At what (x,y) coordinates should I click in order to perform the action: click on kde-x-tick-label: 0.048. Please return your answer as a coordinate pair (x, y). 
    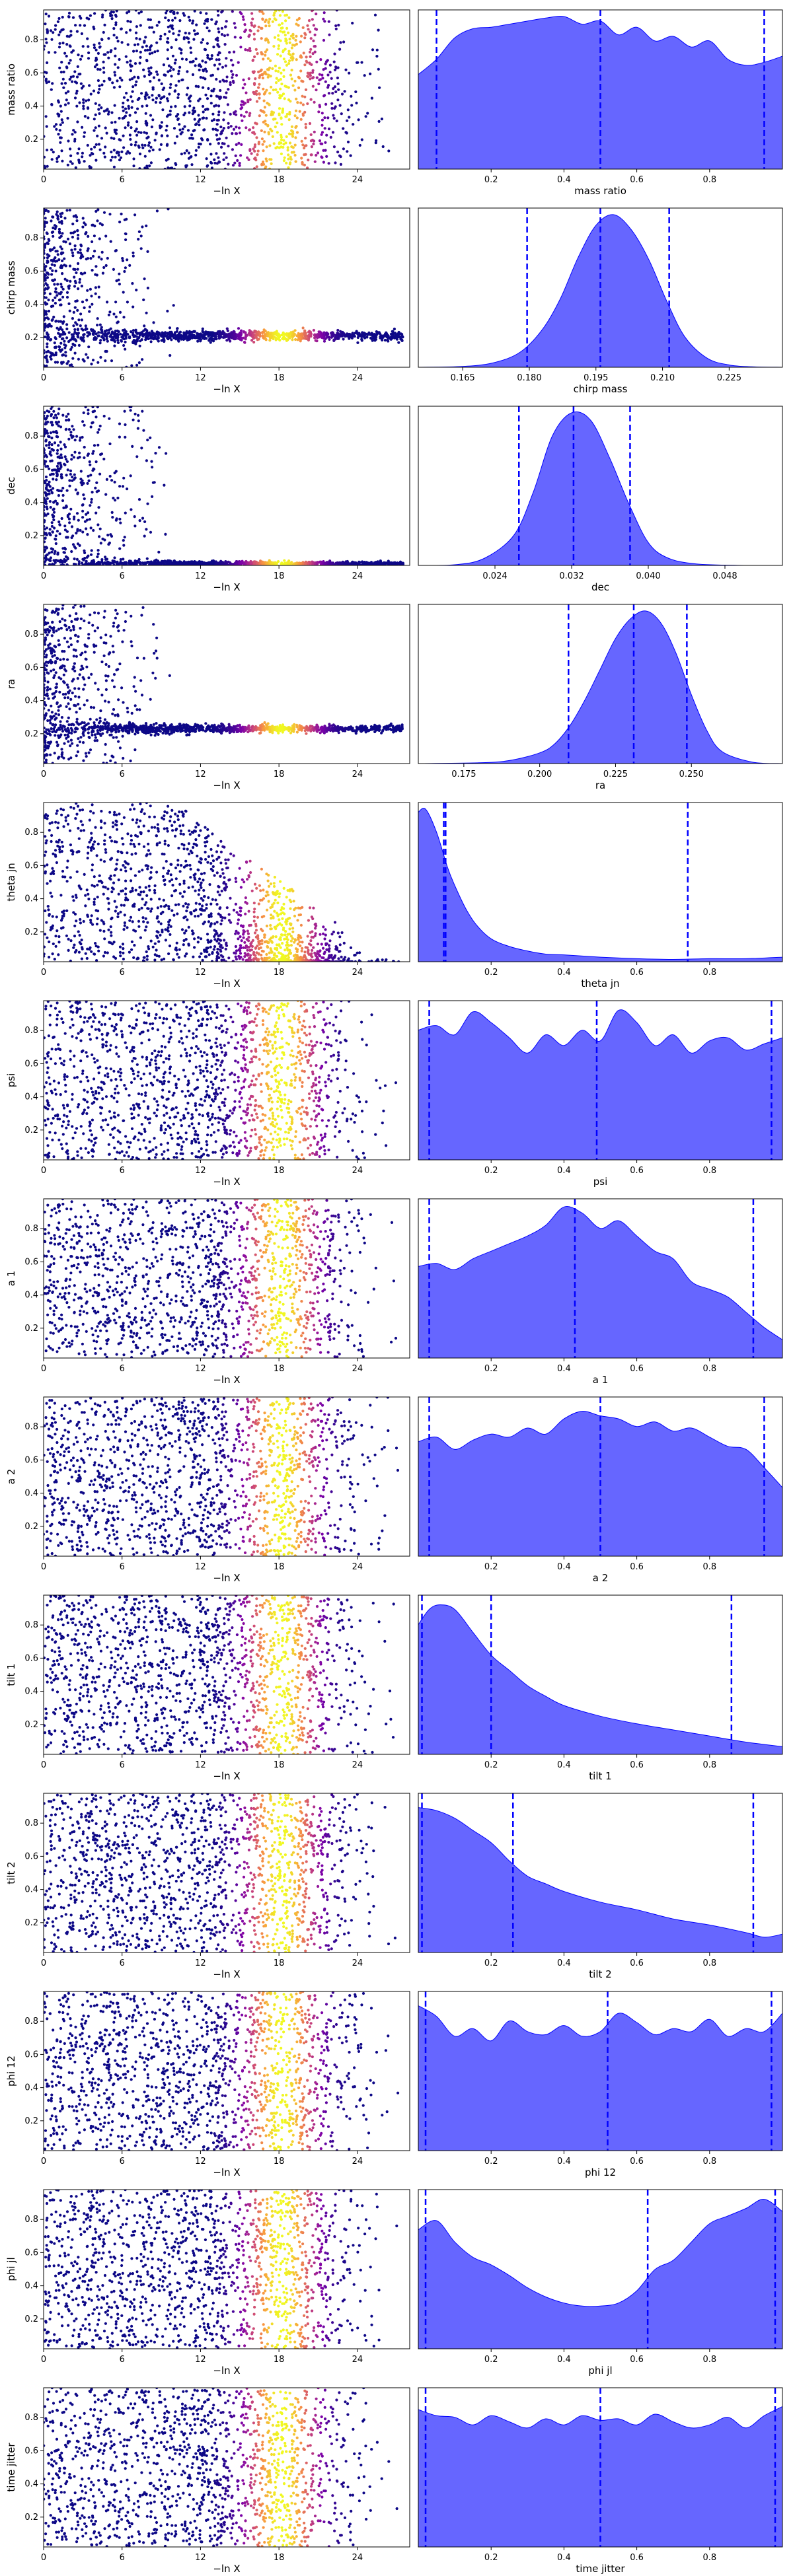
    Looking at the image, I should click on (724, 576).